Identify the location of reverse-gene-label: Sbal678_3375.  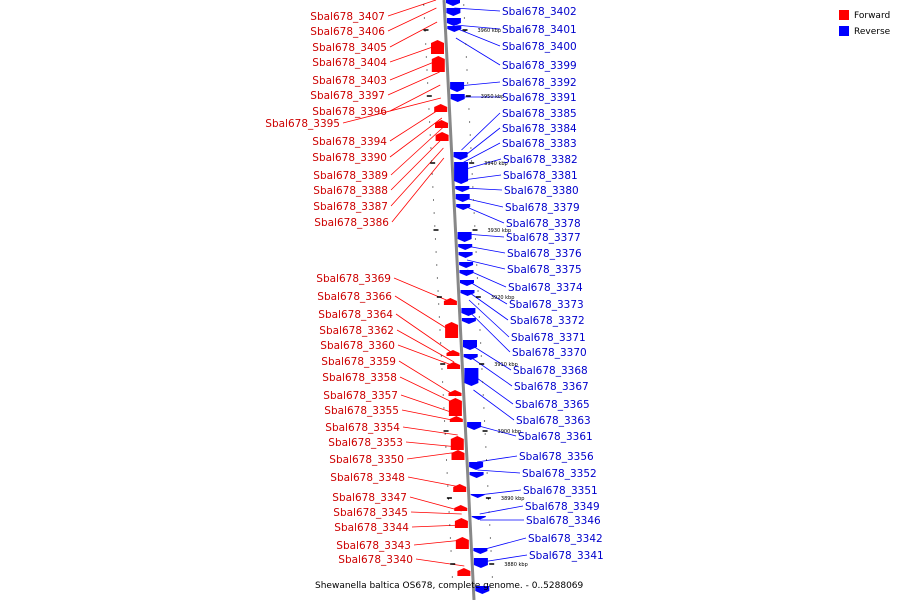
(544, 270).